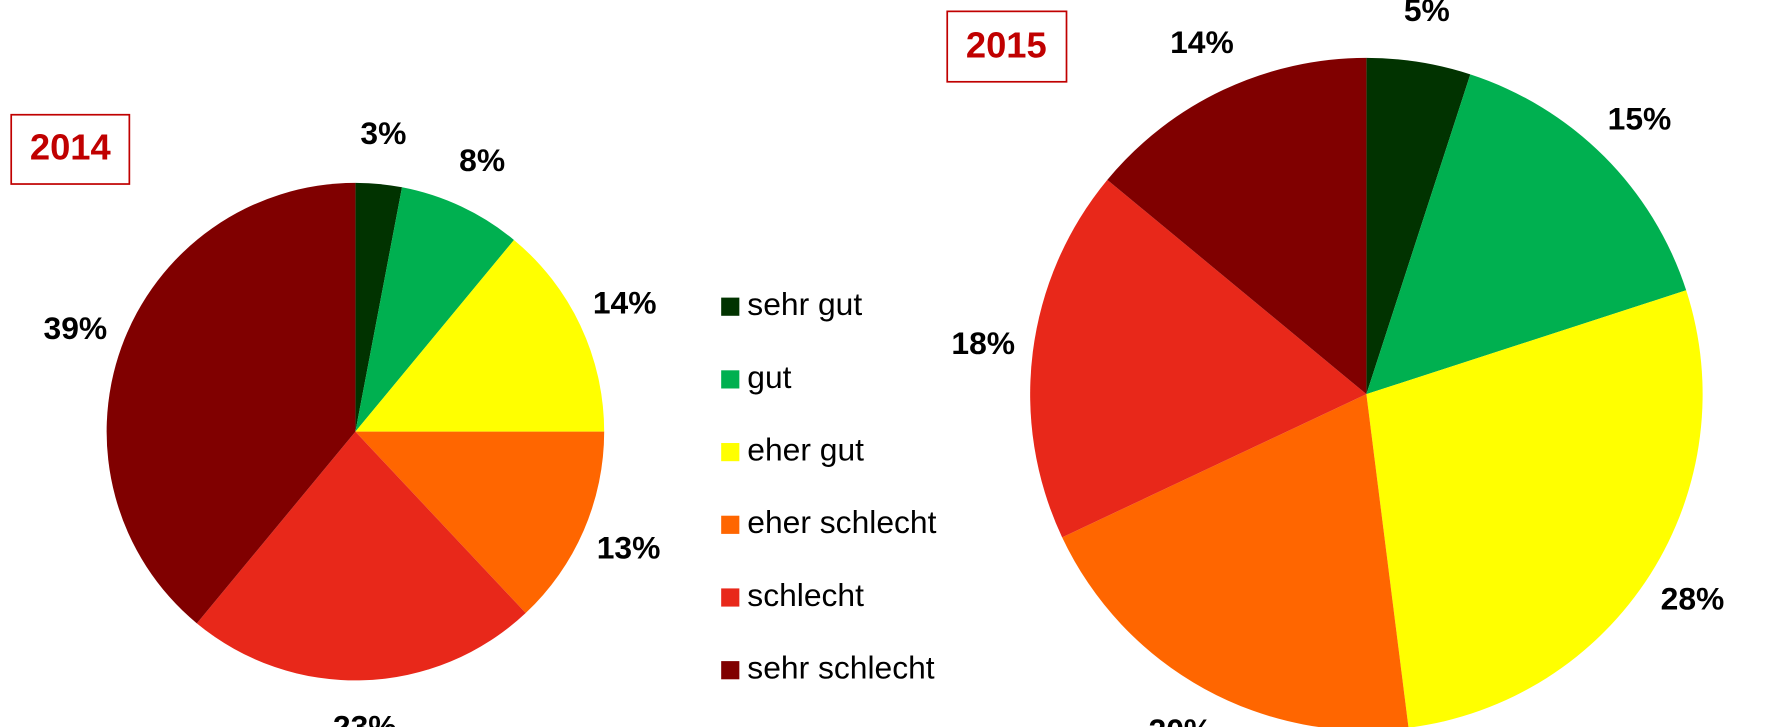  Describe the element at coordinates (482, 160) in the screenshot. I see `data-label: 8%` at that location.